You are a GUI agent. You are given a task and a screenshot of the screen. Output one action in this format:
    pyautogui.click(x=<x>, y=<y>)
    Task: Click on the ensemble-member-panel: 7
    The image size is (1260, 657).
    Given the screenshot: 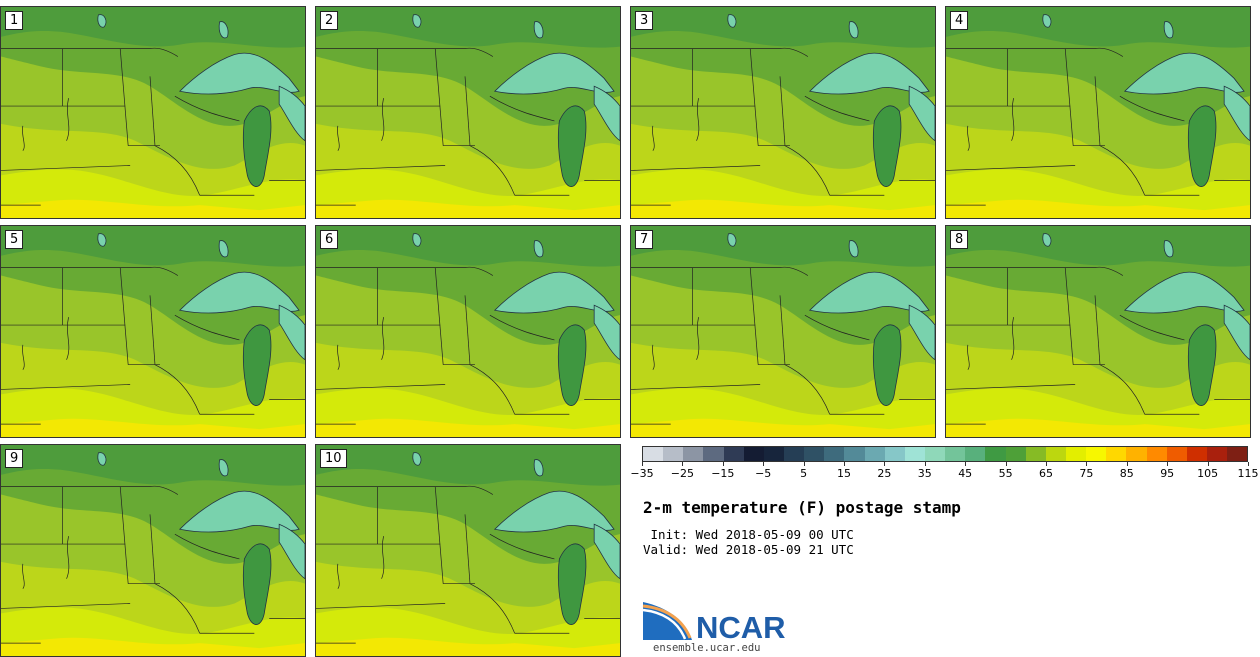 What is the action you would take?
    pyautogui.click(x=783, y=331)
    